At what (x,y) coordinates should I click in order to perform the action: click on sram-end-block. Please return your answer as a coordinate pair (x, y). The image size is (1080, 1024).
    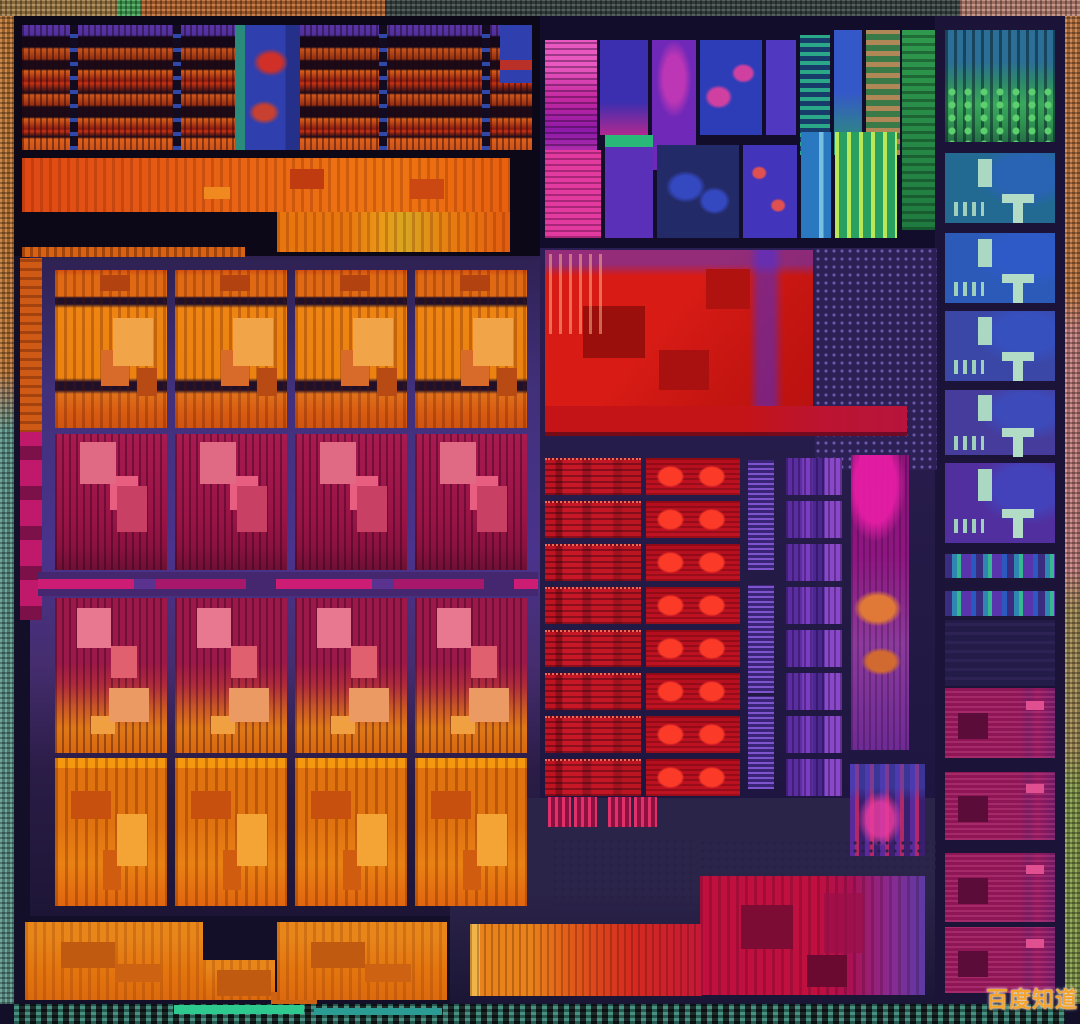
    Looking at the image, I should click on (516, 54).